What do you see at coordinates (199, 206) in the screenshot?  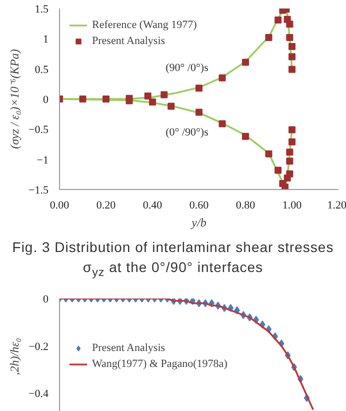 I see `x-tick-label: 0.60` at bounding box center [199, 206].